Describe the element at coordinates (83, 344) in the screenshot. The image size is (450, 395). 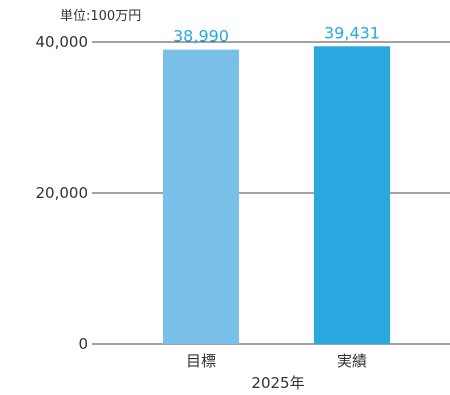
I see `y-tick-label: 0` at that location.